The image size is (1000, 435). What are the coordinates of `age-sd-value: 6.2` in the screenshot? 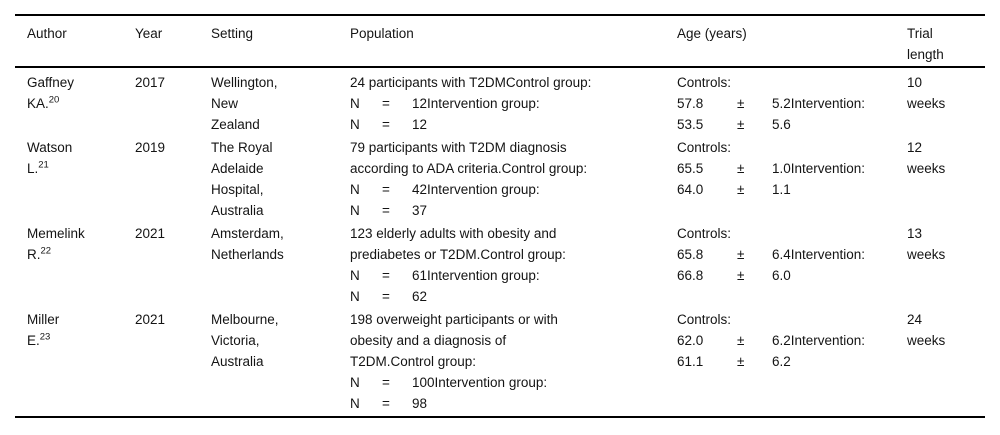 It's located at (781, 361).